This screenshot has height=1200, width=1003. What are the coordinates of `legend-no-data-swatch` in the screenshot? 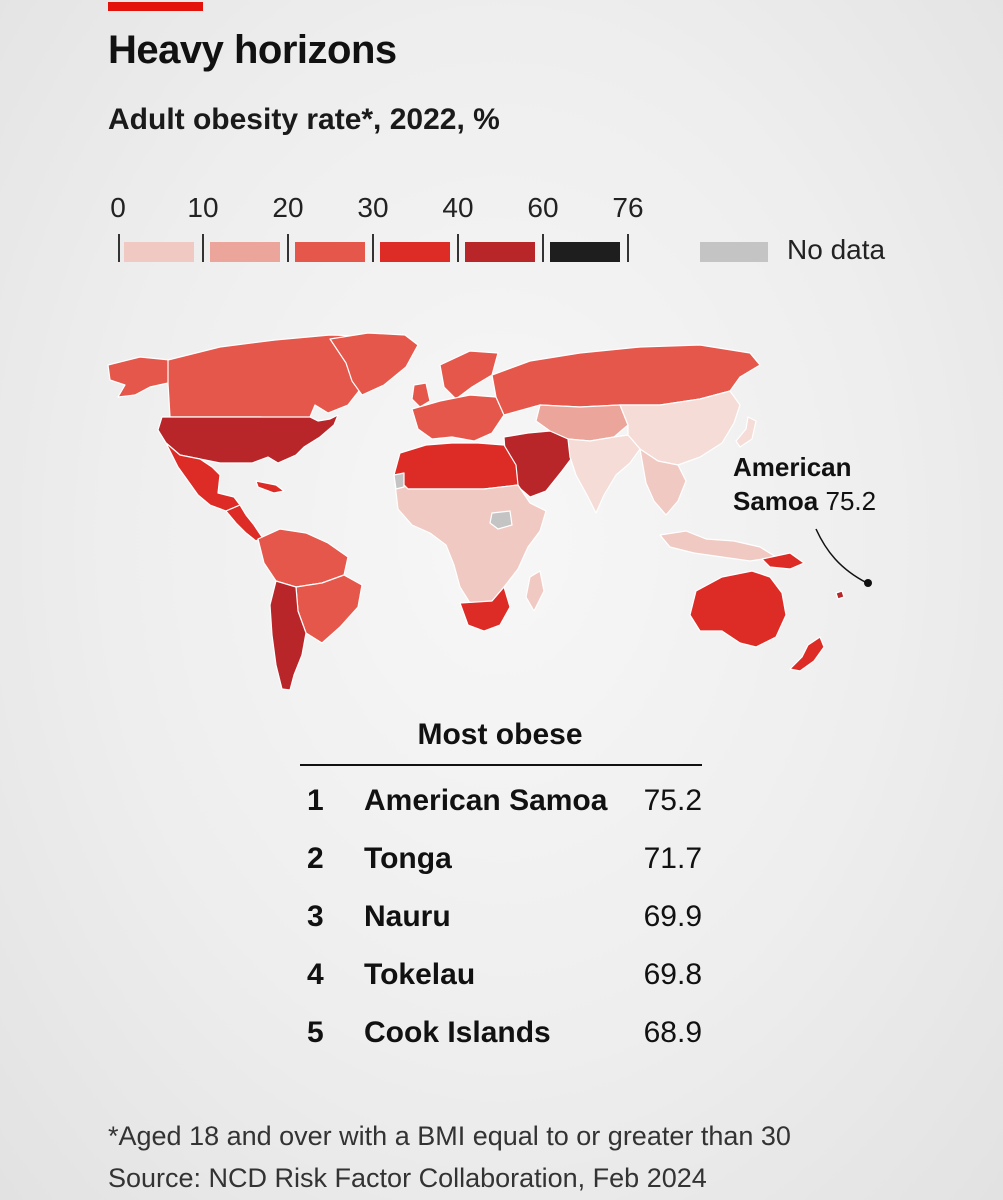 It's located at (734, 252).